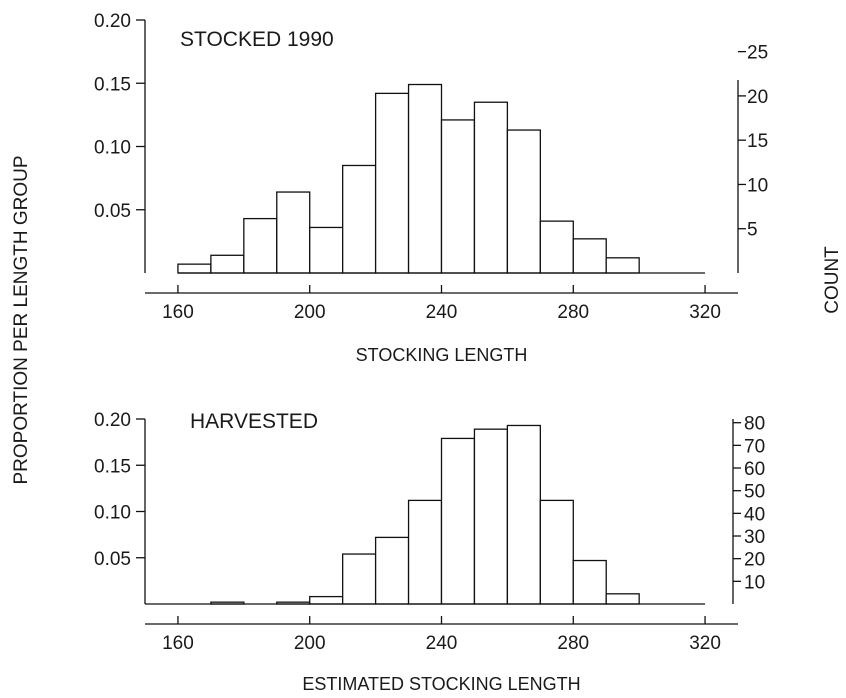 This screenshot has height=698, width=846. Describe the element at coordinates (754, 514) in the screenshot. I see `harvested-y2-tick-label-40: 40` at that location.